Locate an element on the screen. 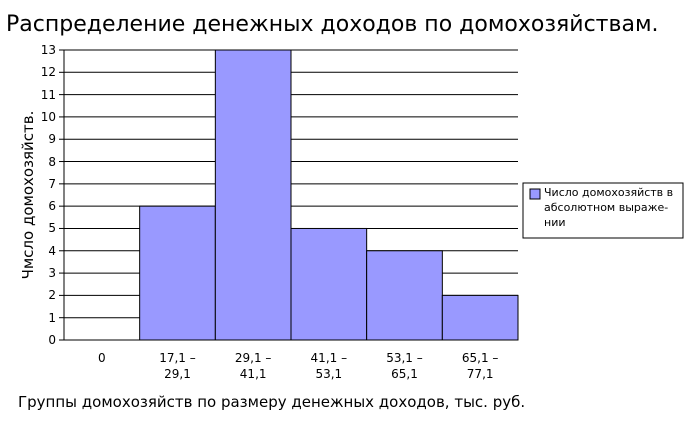  y-tick-label: 0 is located at coordinates (52, 340).